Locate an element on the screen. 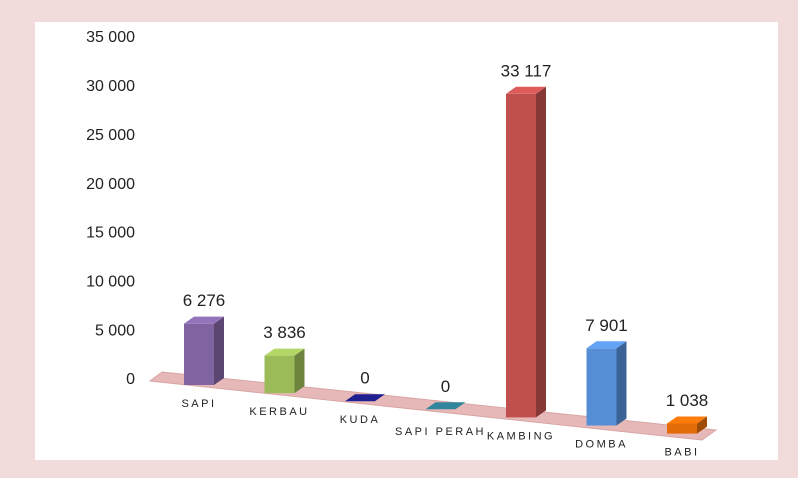  y-tick-label: 15 000 is located at coordinates (110, 233).